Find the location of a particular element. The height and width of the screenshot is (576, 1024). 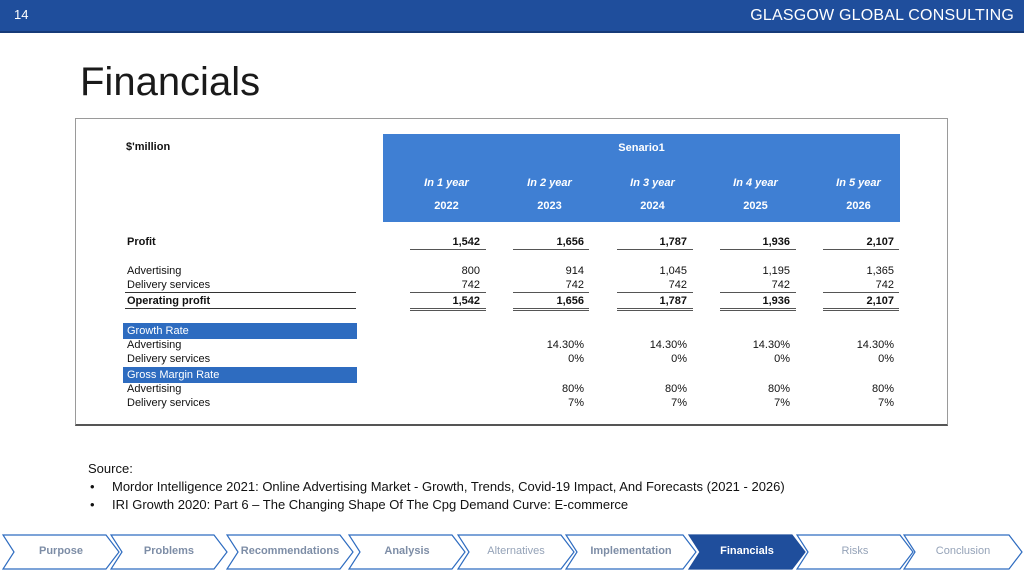

top-banner: 14 GLASGOW GLOBAL CONSULTING is located at coordinates (512, 16).